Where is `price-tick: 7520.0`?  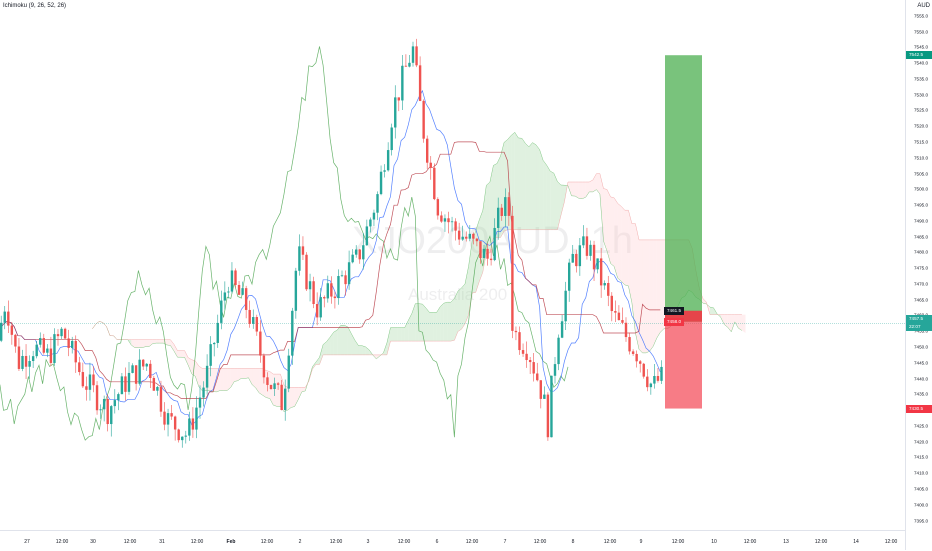
price-tick: 7520.0 is located at coordinates (921, 126).